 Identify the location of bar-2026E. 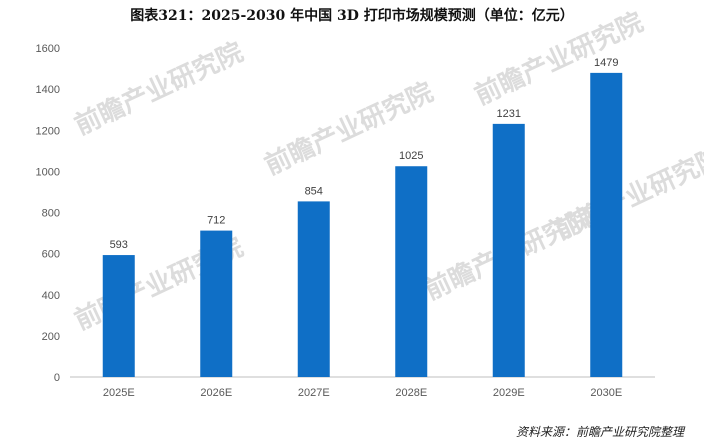
(216, 303).